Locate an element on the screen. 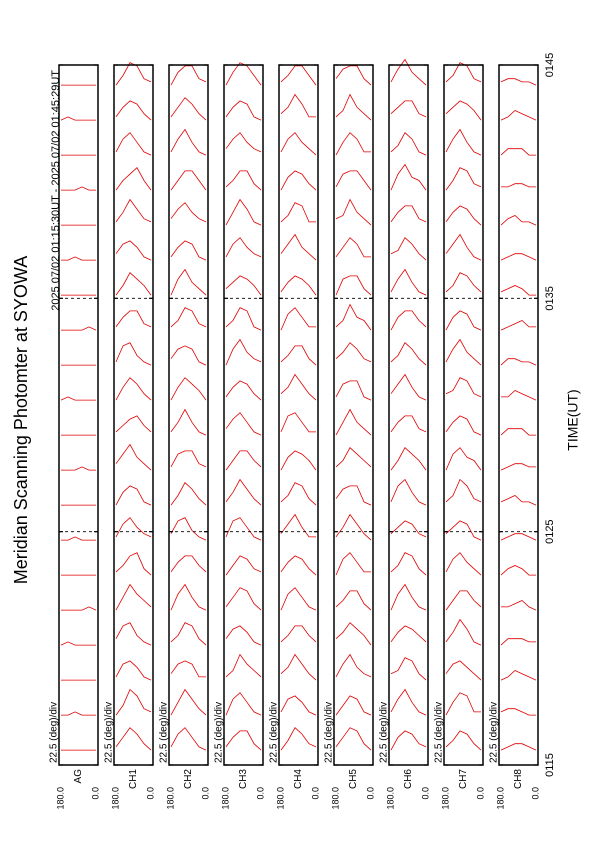  channel-label: AG is located at coordinates (78, 776).